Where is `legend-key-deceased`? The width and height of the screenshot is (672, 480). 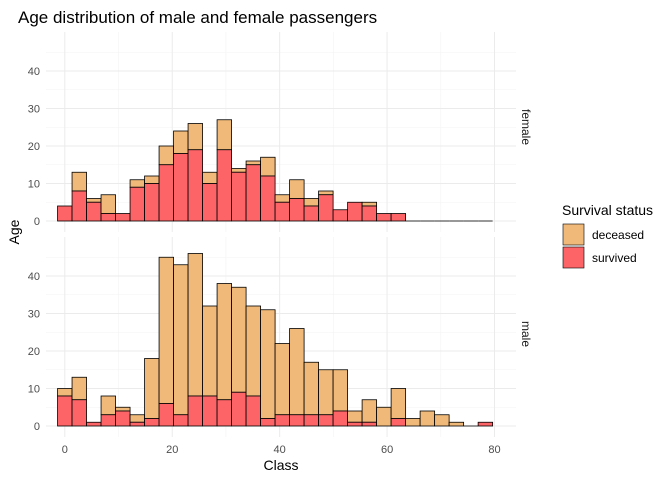 legend-key-deceased is located at coordinates (573, 234).